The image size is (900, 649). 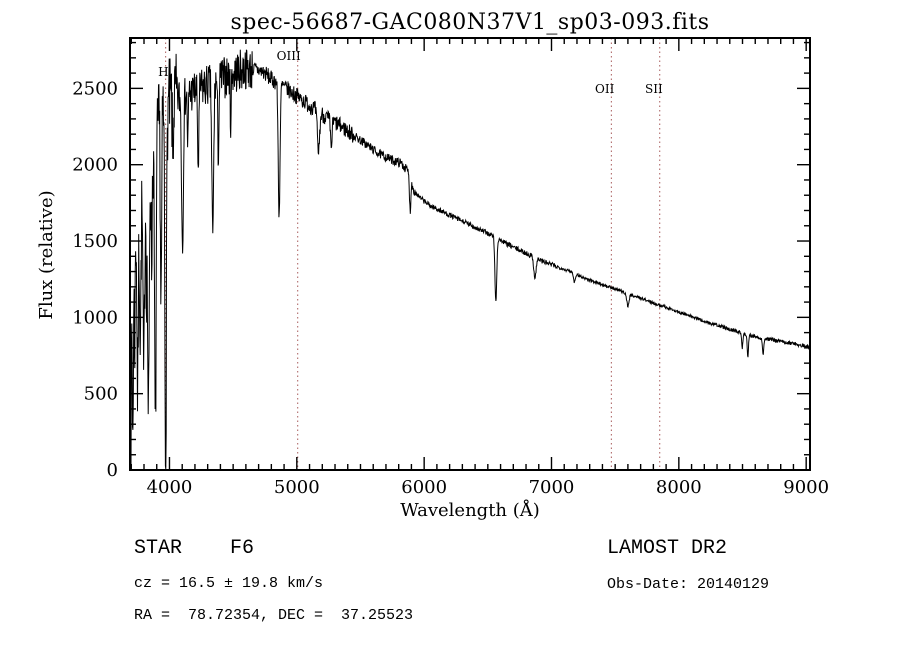 What do you see at coordinates (688, 584) in the screenshot?
I see `obsdate-label: Obs-Date: 20140129` at bounding box center [688, 584].